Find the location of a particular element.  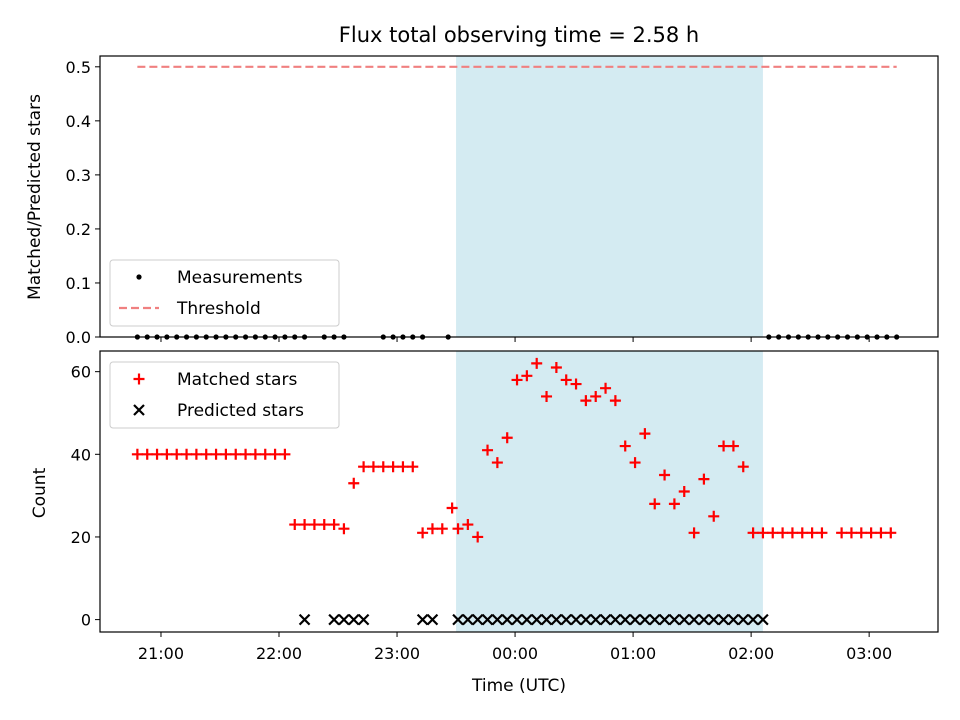

top-legend-swatch is located at coordinates (139, 277).